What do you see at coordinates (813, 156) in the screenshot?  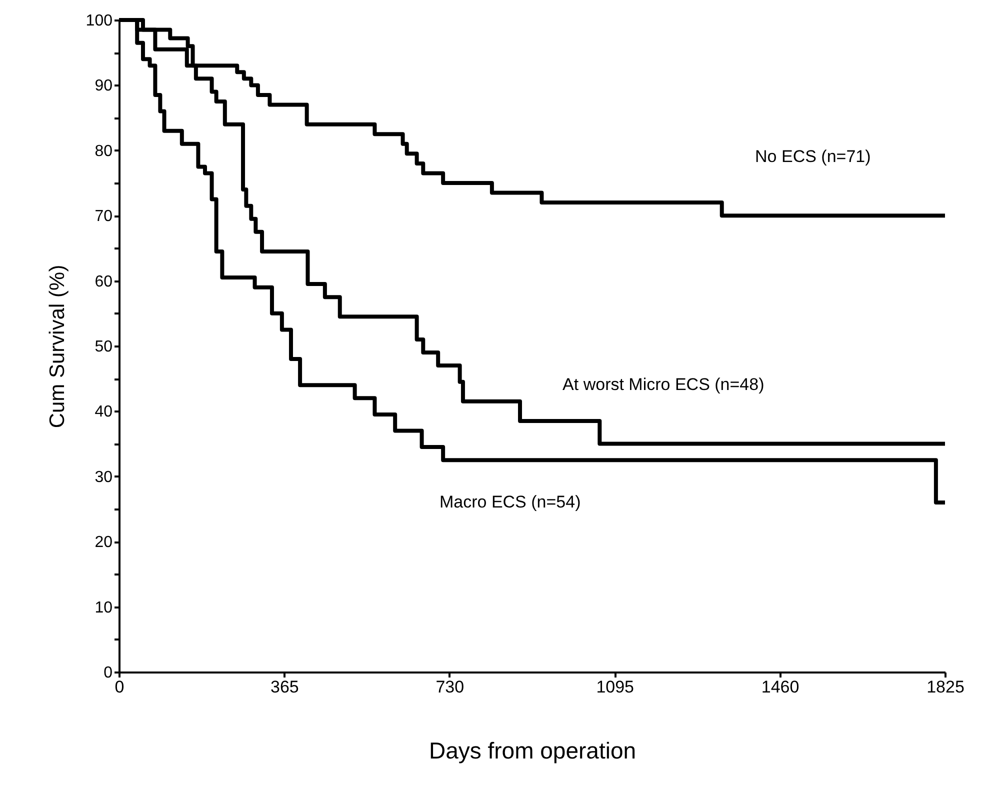 I see `text: No ECS (n=71)` at bounding box center [813, 156].